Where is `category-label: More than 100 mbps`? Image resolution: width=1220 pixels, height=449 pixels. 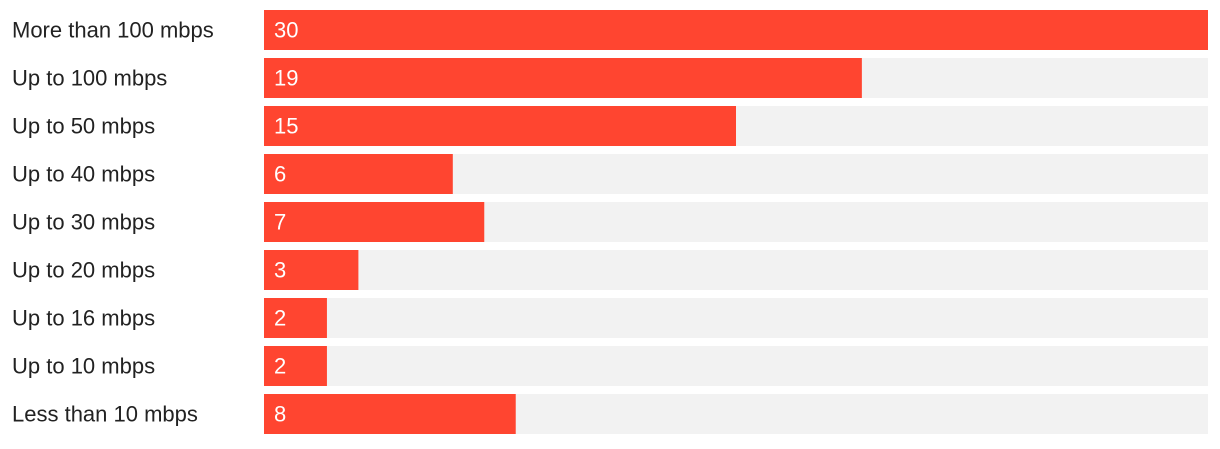
category-label: More than 100 mbps is located at coordinates (113, 30).